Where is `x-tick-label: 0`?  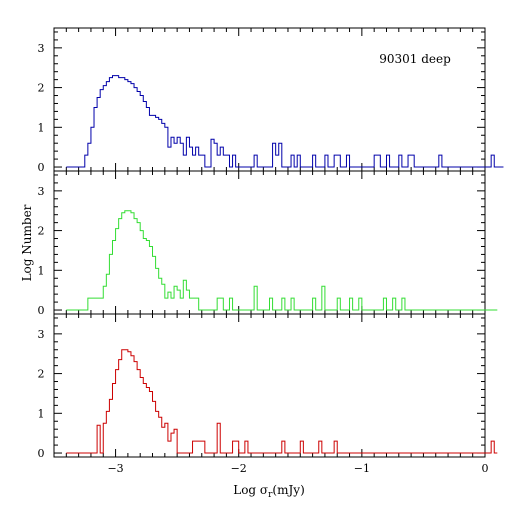 x-tick-label: 0 is located at coordinates (485, 468).